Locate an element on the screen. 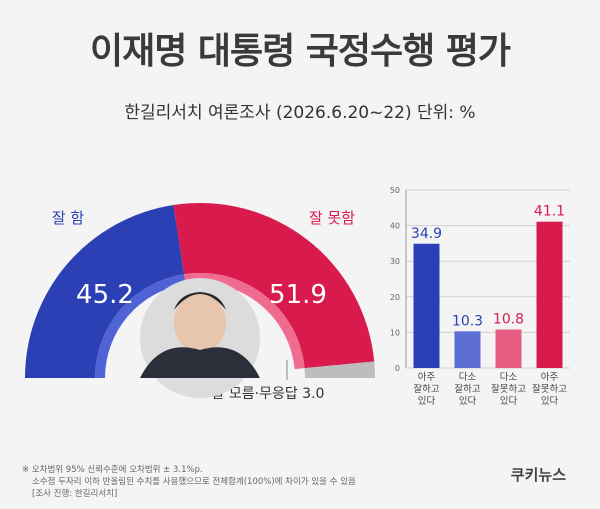 This screenshot has height=509, width=600. bar-value-label-1: 10.3 is located at coordinates (467, 321).